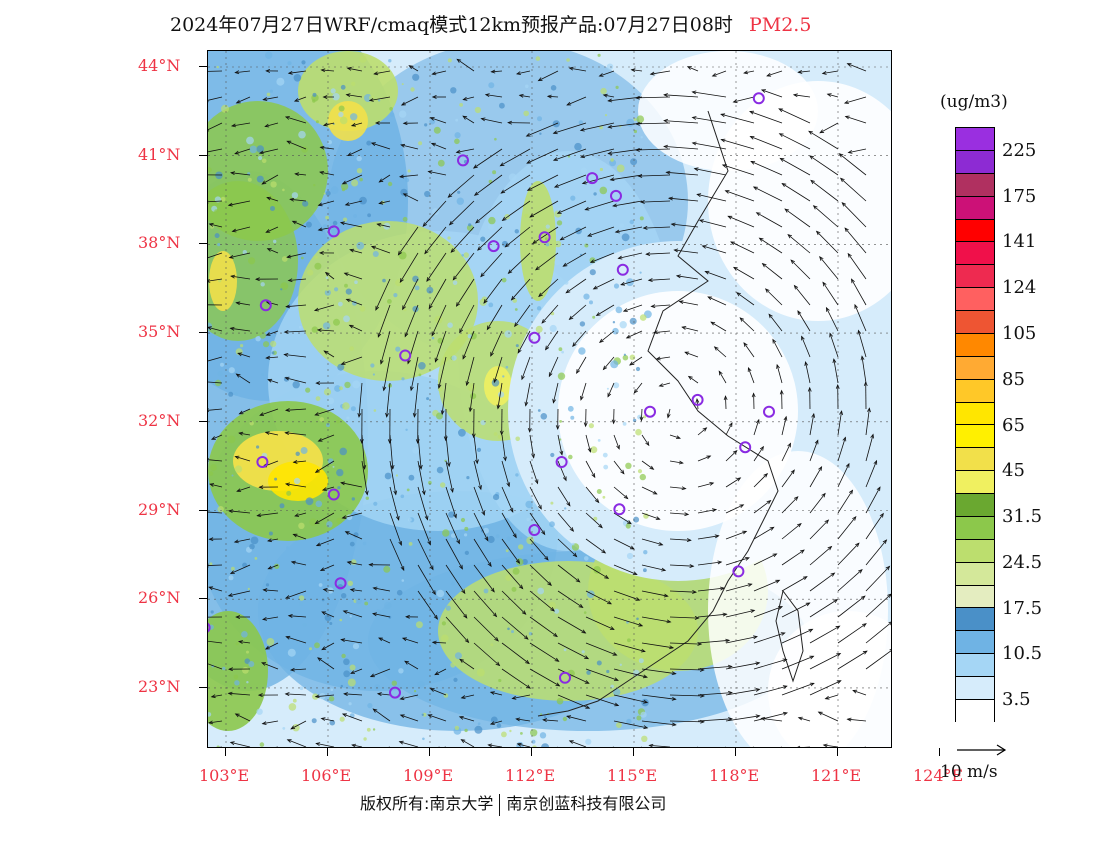 This screenshot has width=1100, height=850. What do you see at coordinates (974, 102) in the screenshot?
I see `legend-unit: (ug/m3)` at bounding box center [974, 102].